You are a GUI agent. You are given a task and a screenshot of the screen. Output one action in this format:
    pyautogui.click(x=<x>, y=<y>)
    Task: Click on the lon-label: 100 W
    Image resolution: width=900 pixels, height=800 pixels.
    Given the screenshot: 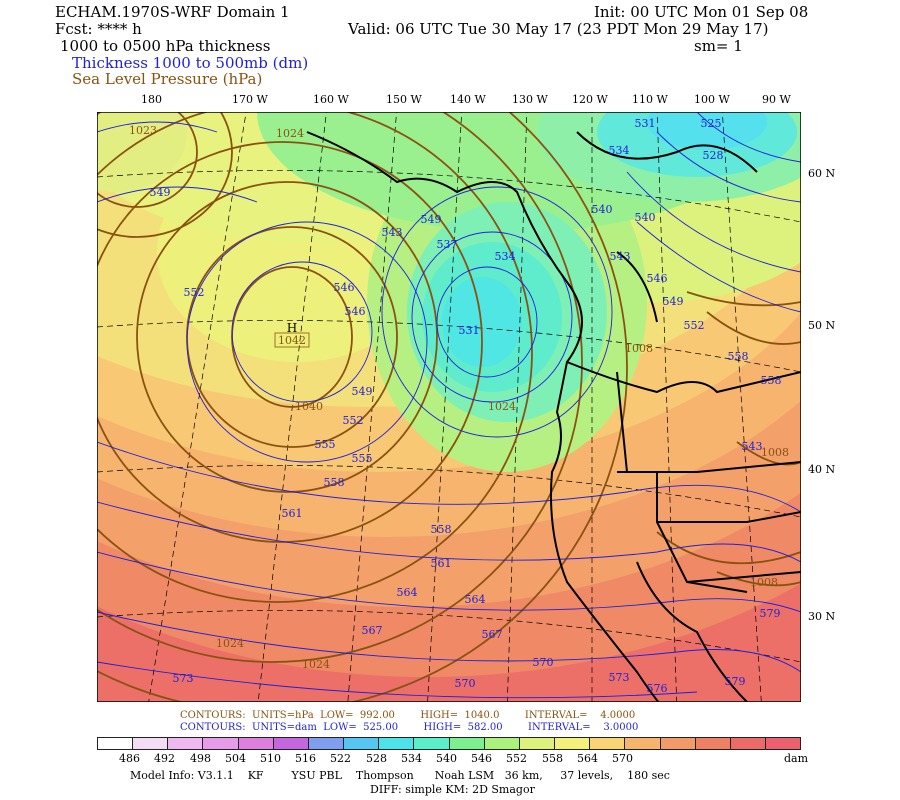 What is the action you would take?
    pyautogui.click(x=712, y=99)
    